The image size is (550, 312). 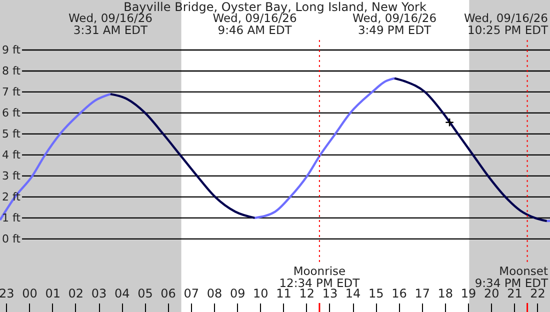 What do you see at coordinates (52, 293) in the screenshot?
I see `x-tick-label: 01` at bounding box center [52, 293].